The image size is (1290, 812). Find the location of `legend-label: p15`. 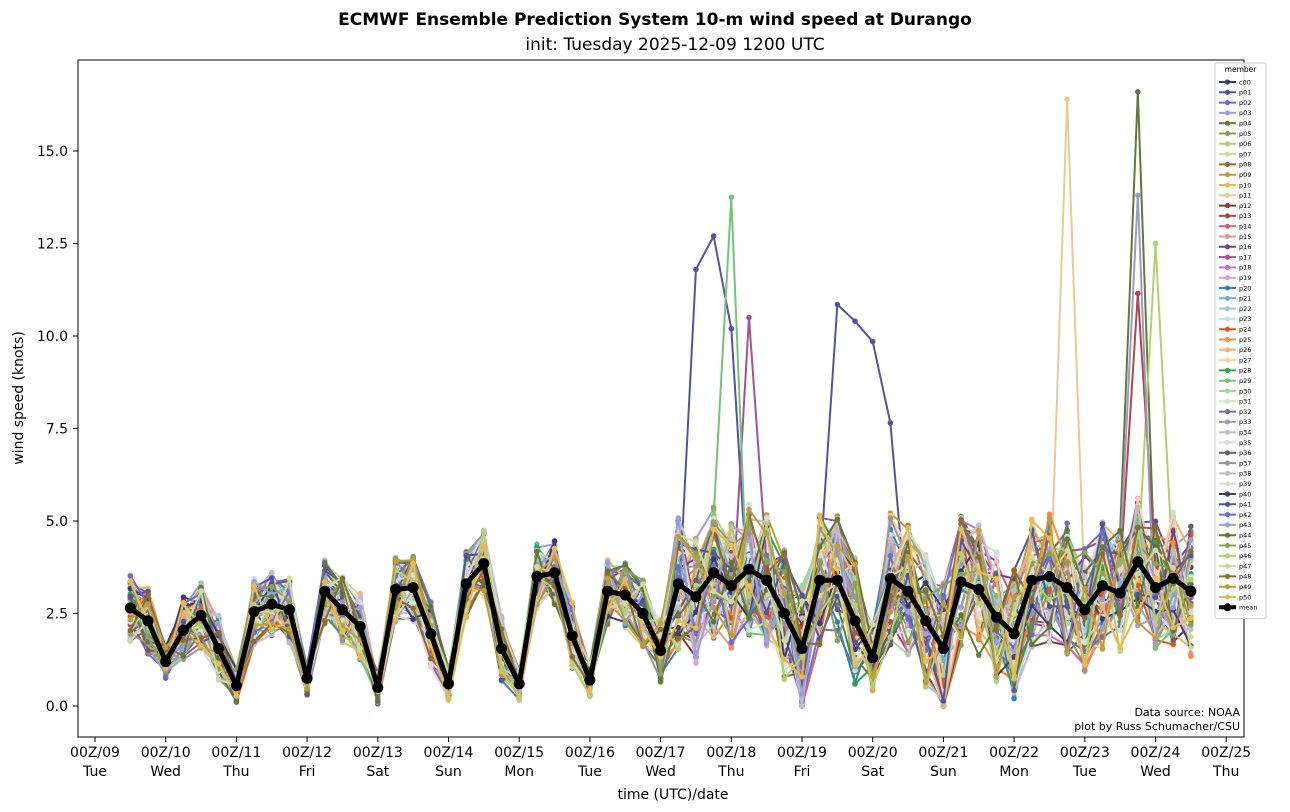

legend-label: p15 is located at coordinates (1245, 237).